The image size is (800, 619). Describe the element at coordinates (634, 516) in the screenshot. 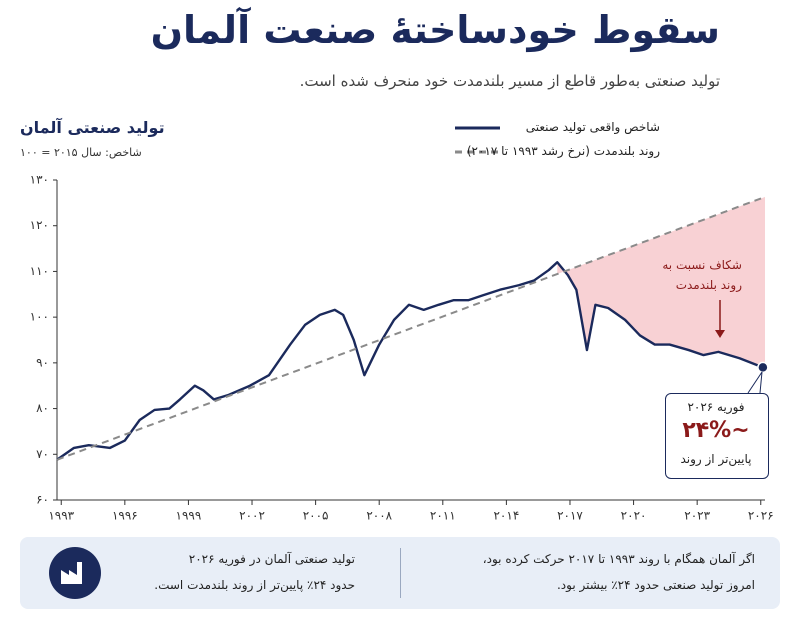

I see `x-tick-label: ۲۰۲۰` at that location.